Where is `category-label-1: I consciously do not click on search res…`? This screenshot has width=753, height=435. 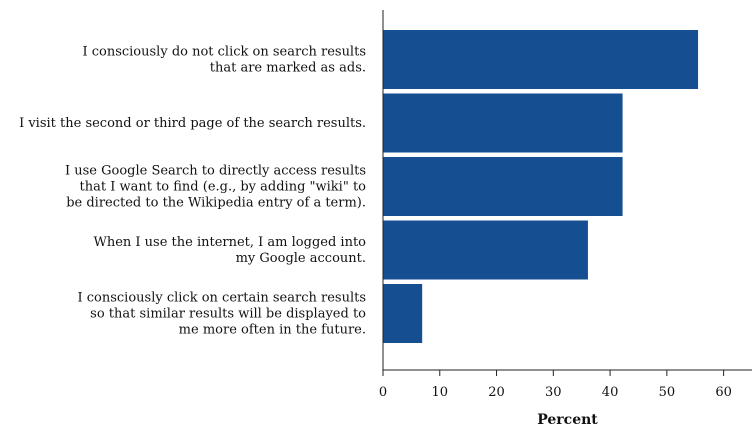
category-label-1: I consciously do not click on search res… is located at coordinates (224, 60).